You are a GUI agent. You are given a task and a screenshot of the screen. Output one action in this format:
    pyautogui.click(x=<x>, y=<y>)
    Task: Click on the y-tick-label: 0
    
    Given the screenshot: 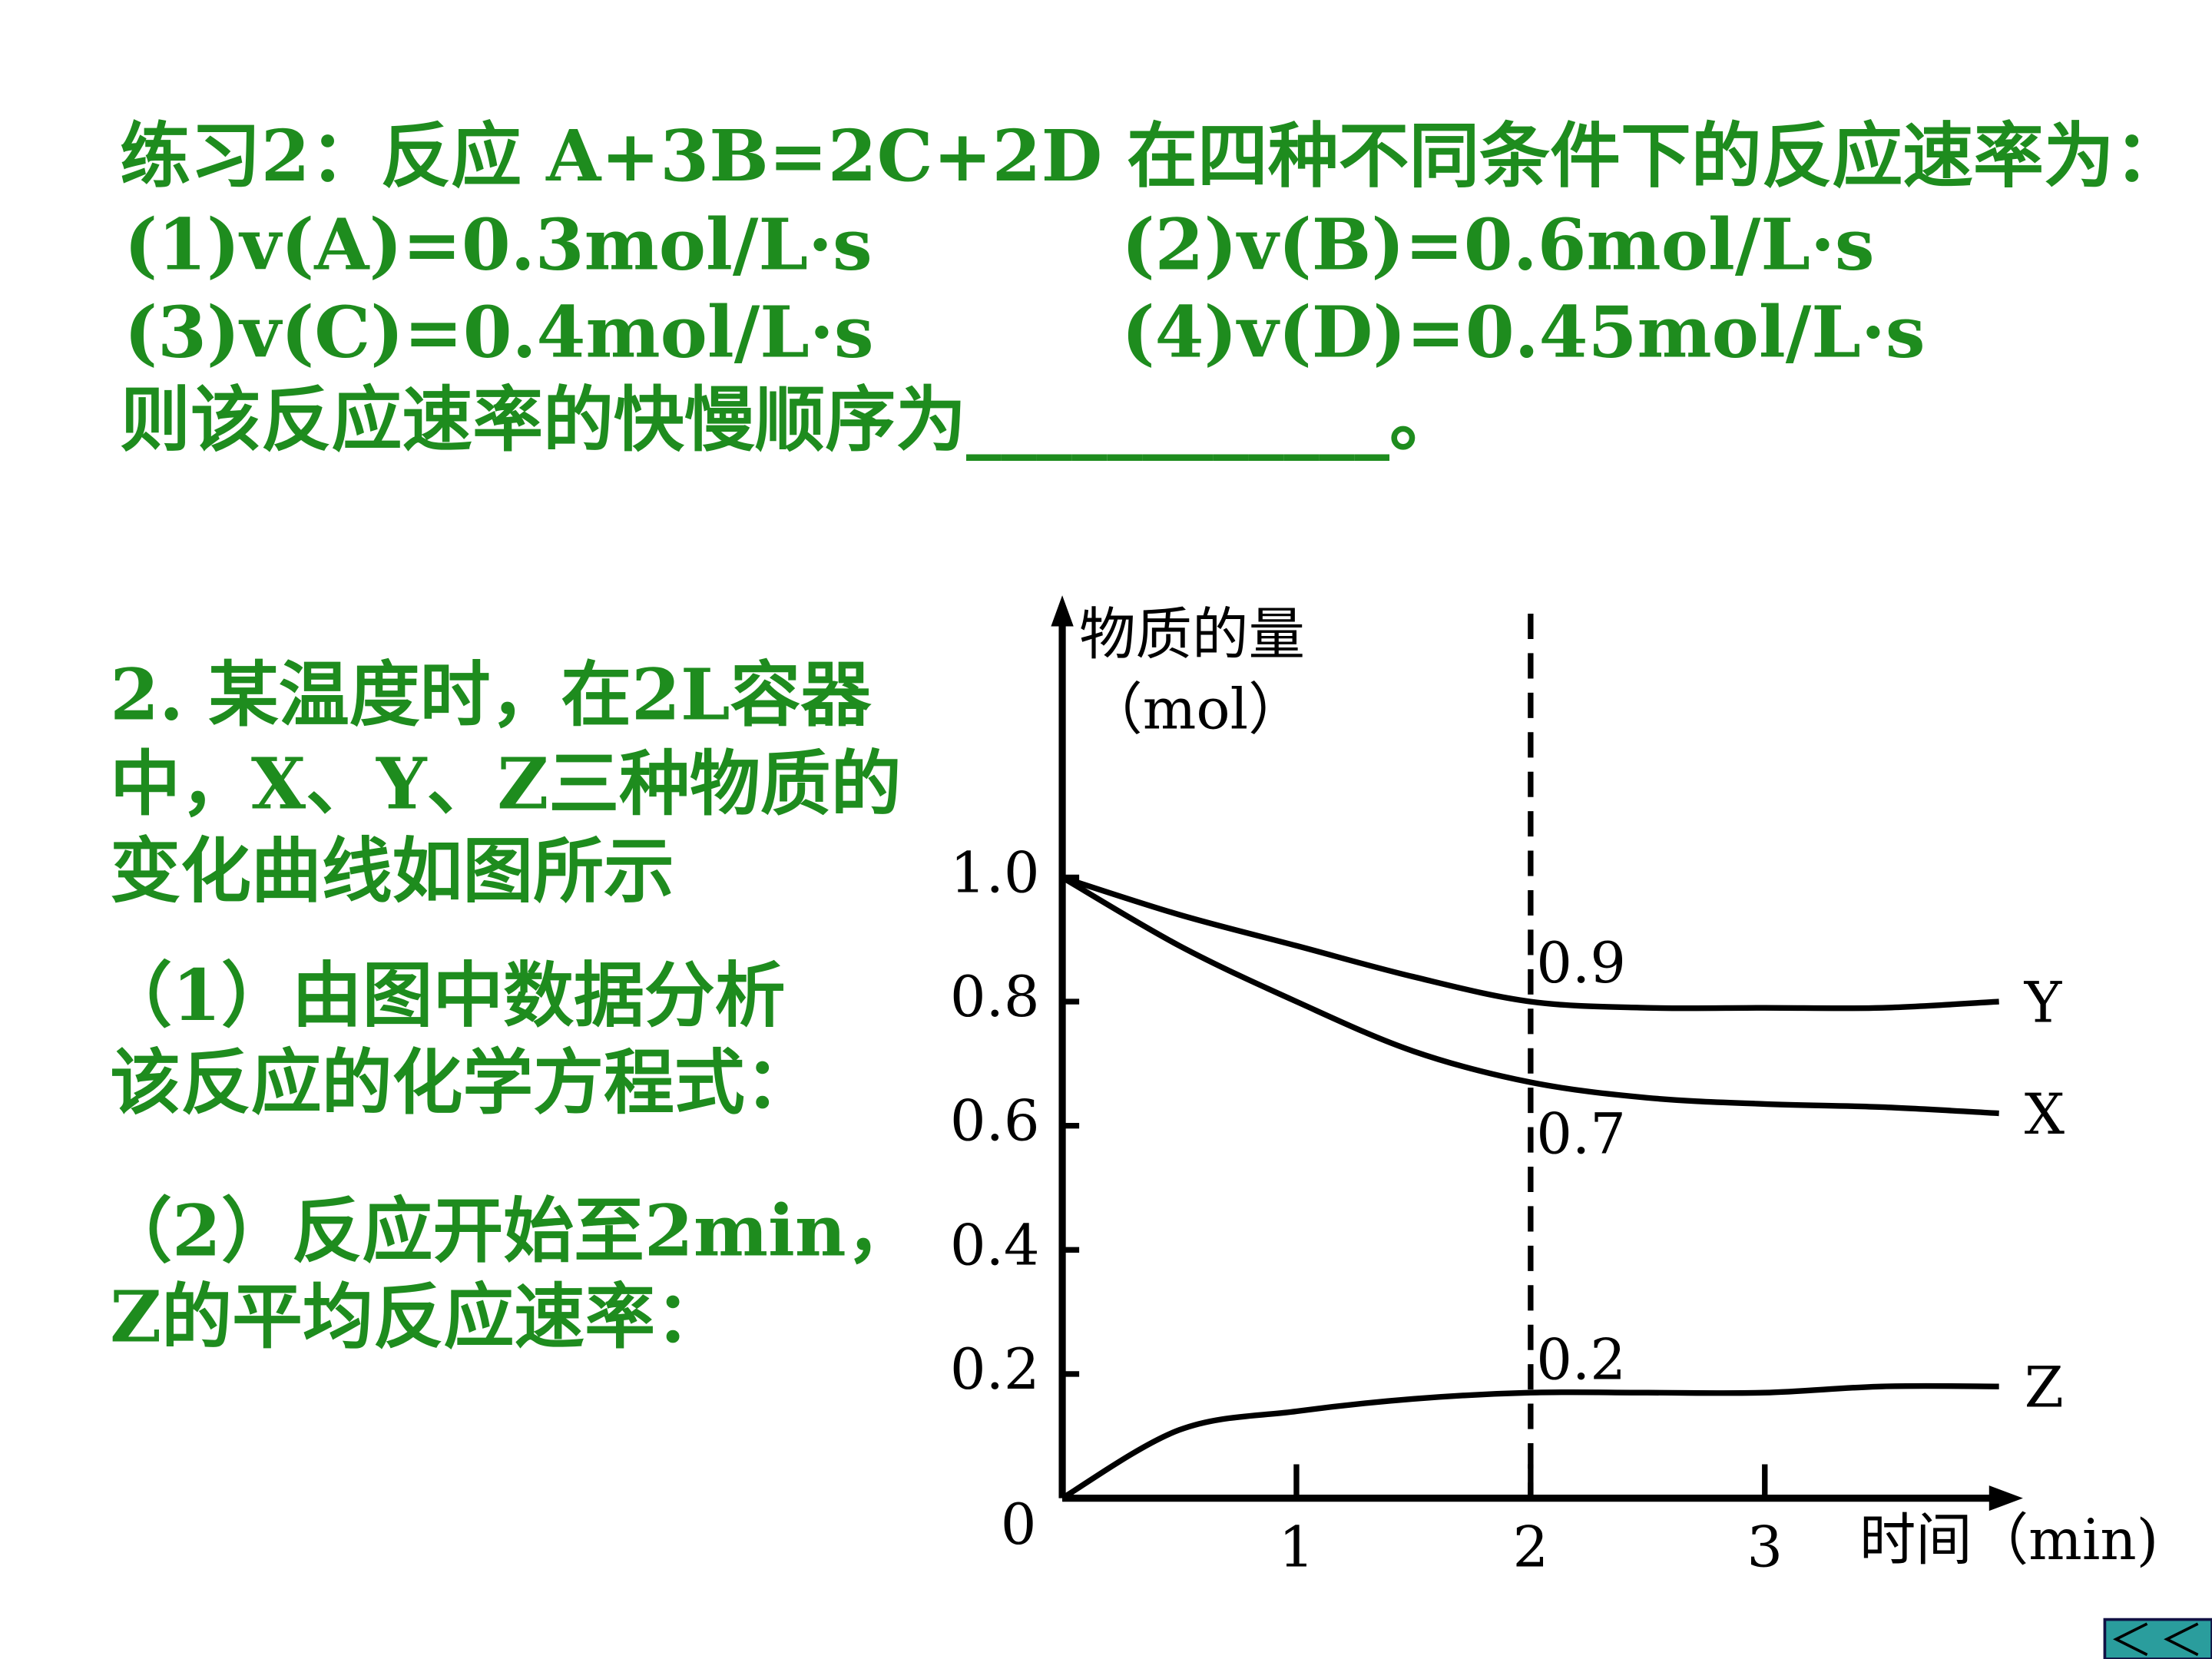 What is the action you would take?
    pyautogui.click(x=1019, y=1525)
    